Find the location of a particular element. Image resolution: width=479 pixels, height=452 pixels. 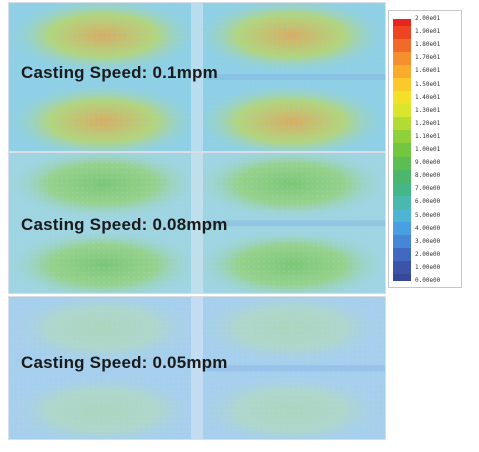

legend-color-bar is located at coordinates (402, 150).